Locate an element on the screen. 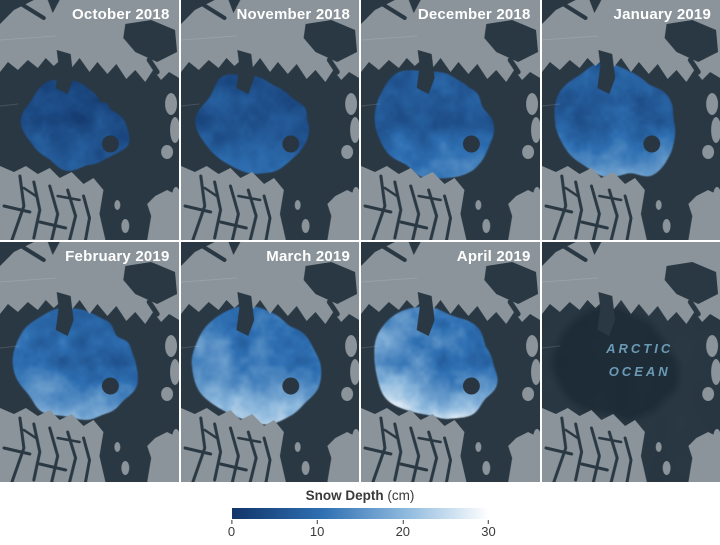 The height and width of the screenshot is (545, 720). map-canvas-april-2019 is located at coordinates (450, 362).